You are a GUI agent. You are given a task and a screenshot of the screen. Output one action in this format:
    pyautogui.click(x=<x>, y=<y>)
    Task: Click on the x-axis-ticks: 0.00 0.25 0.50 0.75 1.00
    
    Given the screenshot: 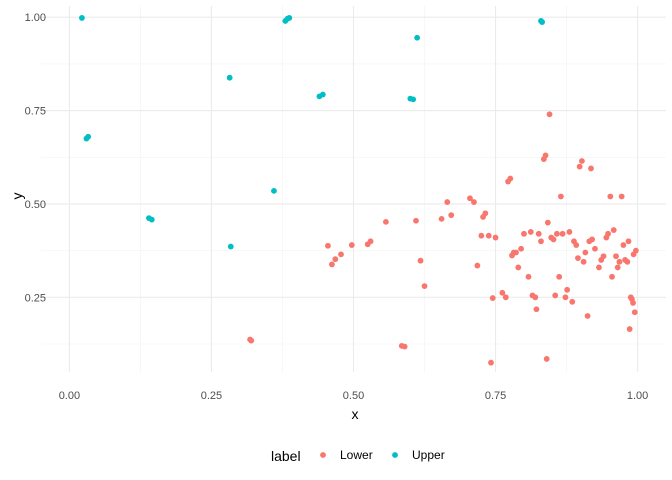 What is the action you would take?
    pyautogui.click(x=354, y=396)
    